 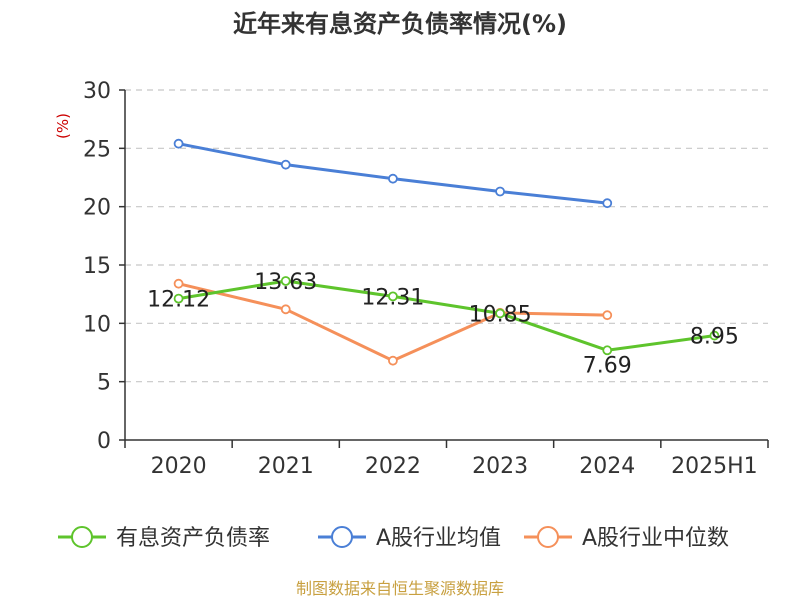 What do you see at coordinates (97, 266) in the screenshot?
I see `y-tick-label-15: 15` at bounding box center [97, 266].